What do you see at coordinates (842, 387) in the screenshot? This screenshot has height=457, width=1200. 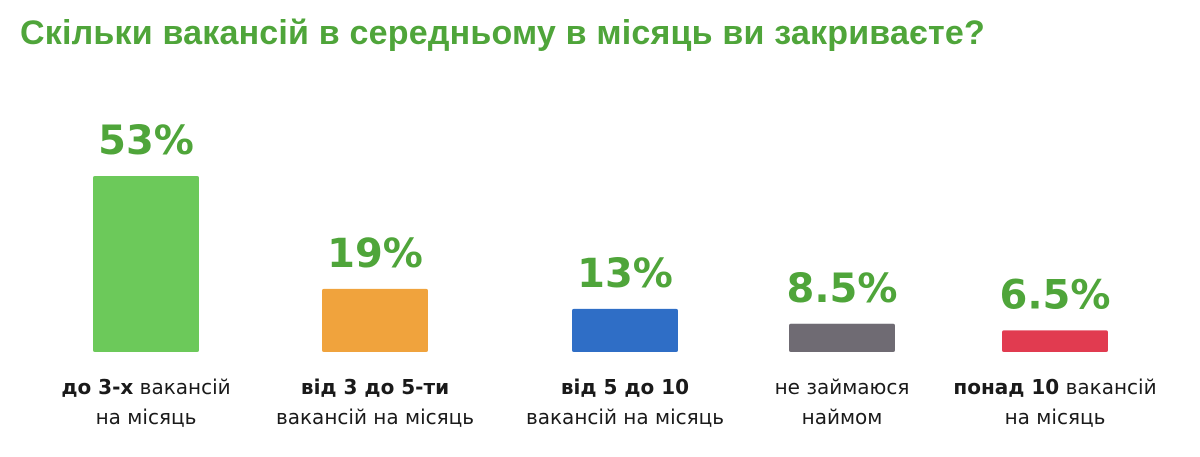 I see `category-label-4-rest: не займаюся` at bounding box center [842, 387].